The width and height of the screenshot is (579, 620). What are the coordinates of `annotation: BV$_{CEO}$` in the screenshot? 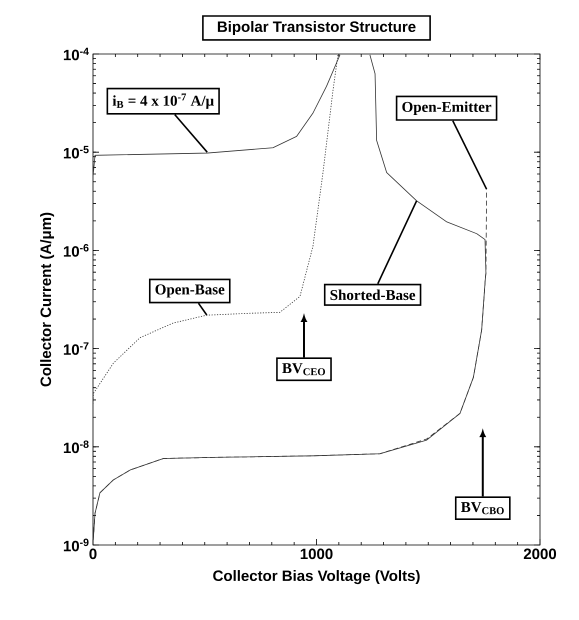 It's located at (304, 369).